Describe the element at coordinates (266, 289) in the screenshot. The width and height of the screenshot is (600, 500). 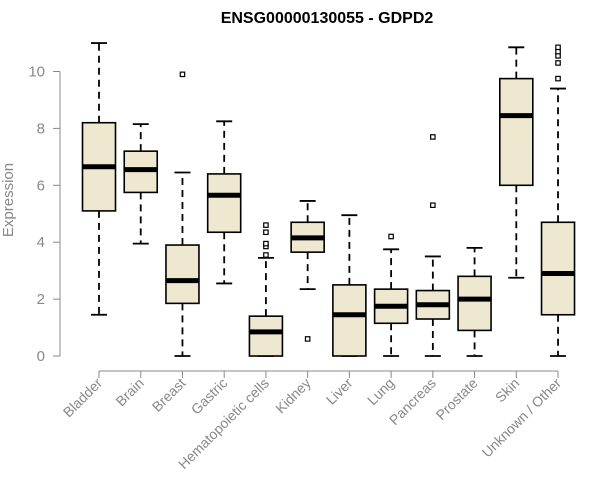
I see `box-hematopoietic-cells` at that location.